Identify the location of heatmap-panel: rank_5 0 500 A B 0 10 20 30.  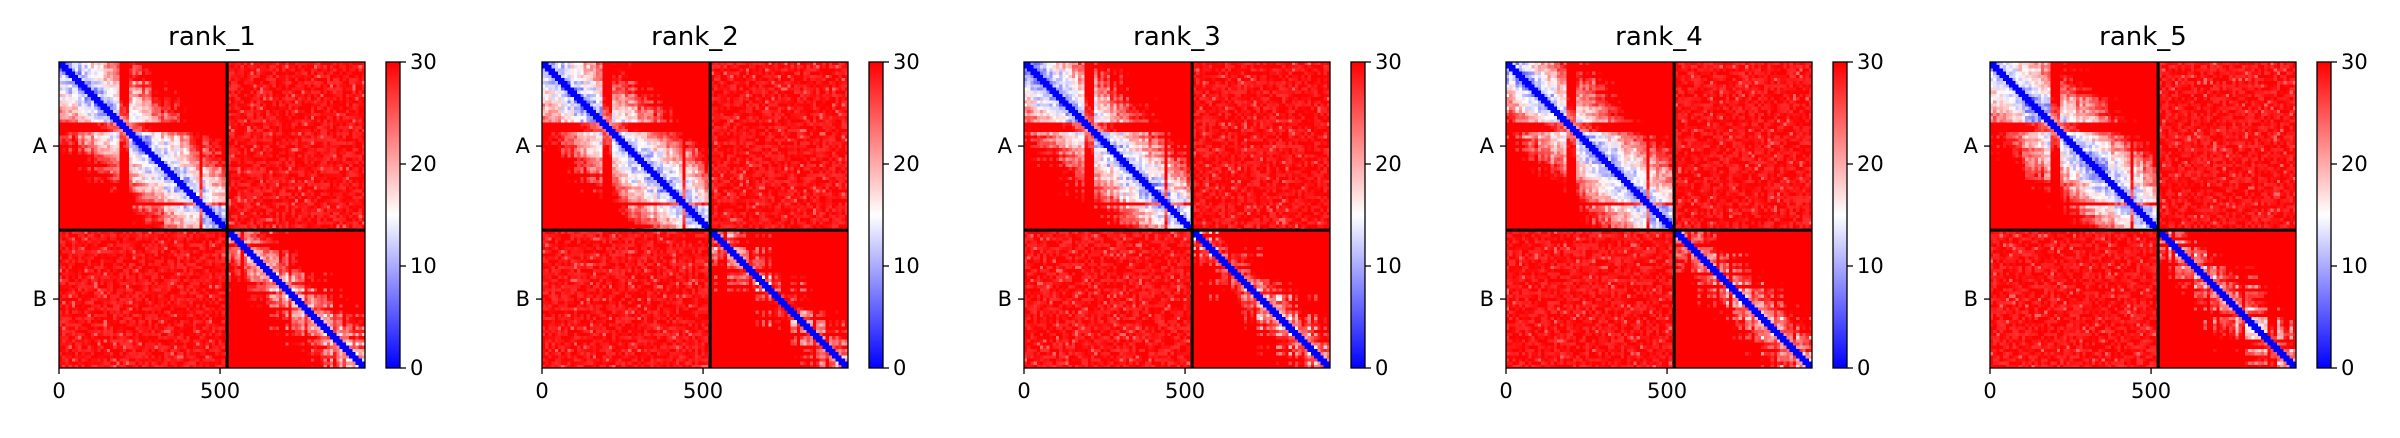
(2166, 212).